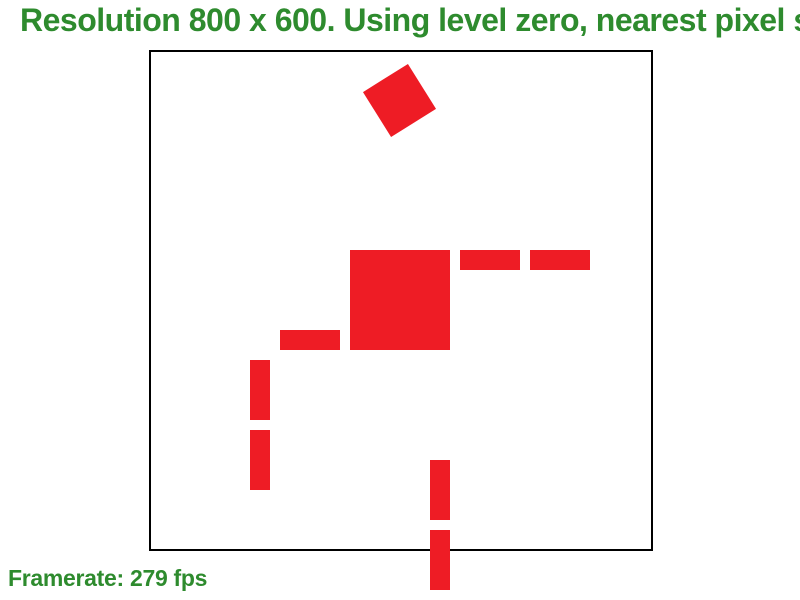 The width and height of the screenshot is (800, 600). I want to click on framerate-label: Framerate: 279 fps, so click(108, 578).